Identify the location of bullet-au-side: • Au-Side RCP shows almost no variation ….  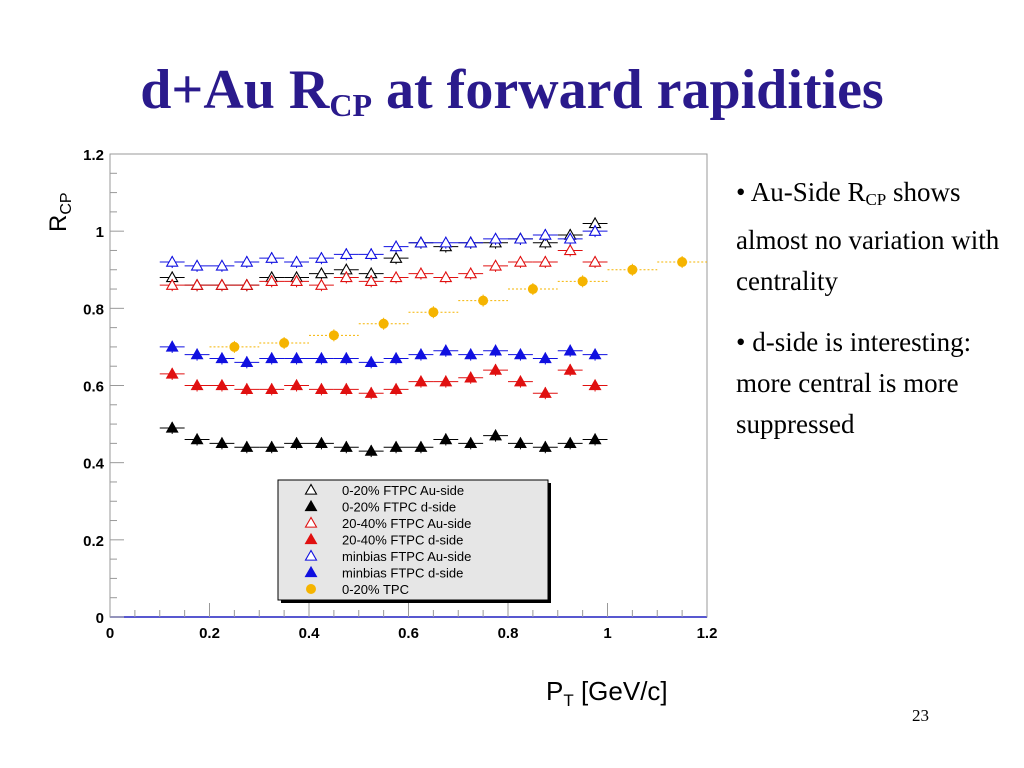
(868, 236).